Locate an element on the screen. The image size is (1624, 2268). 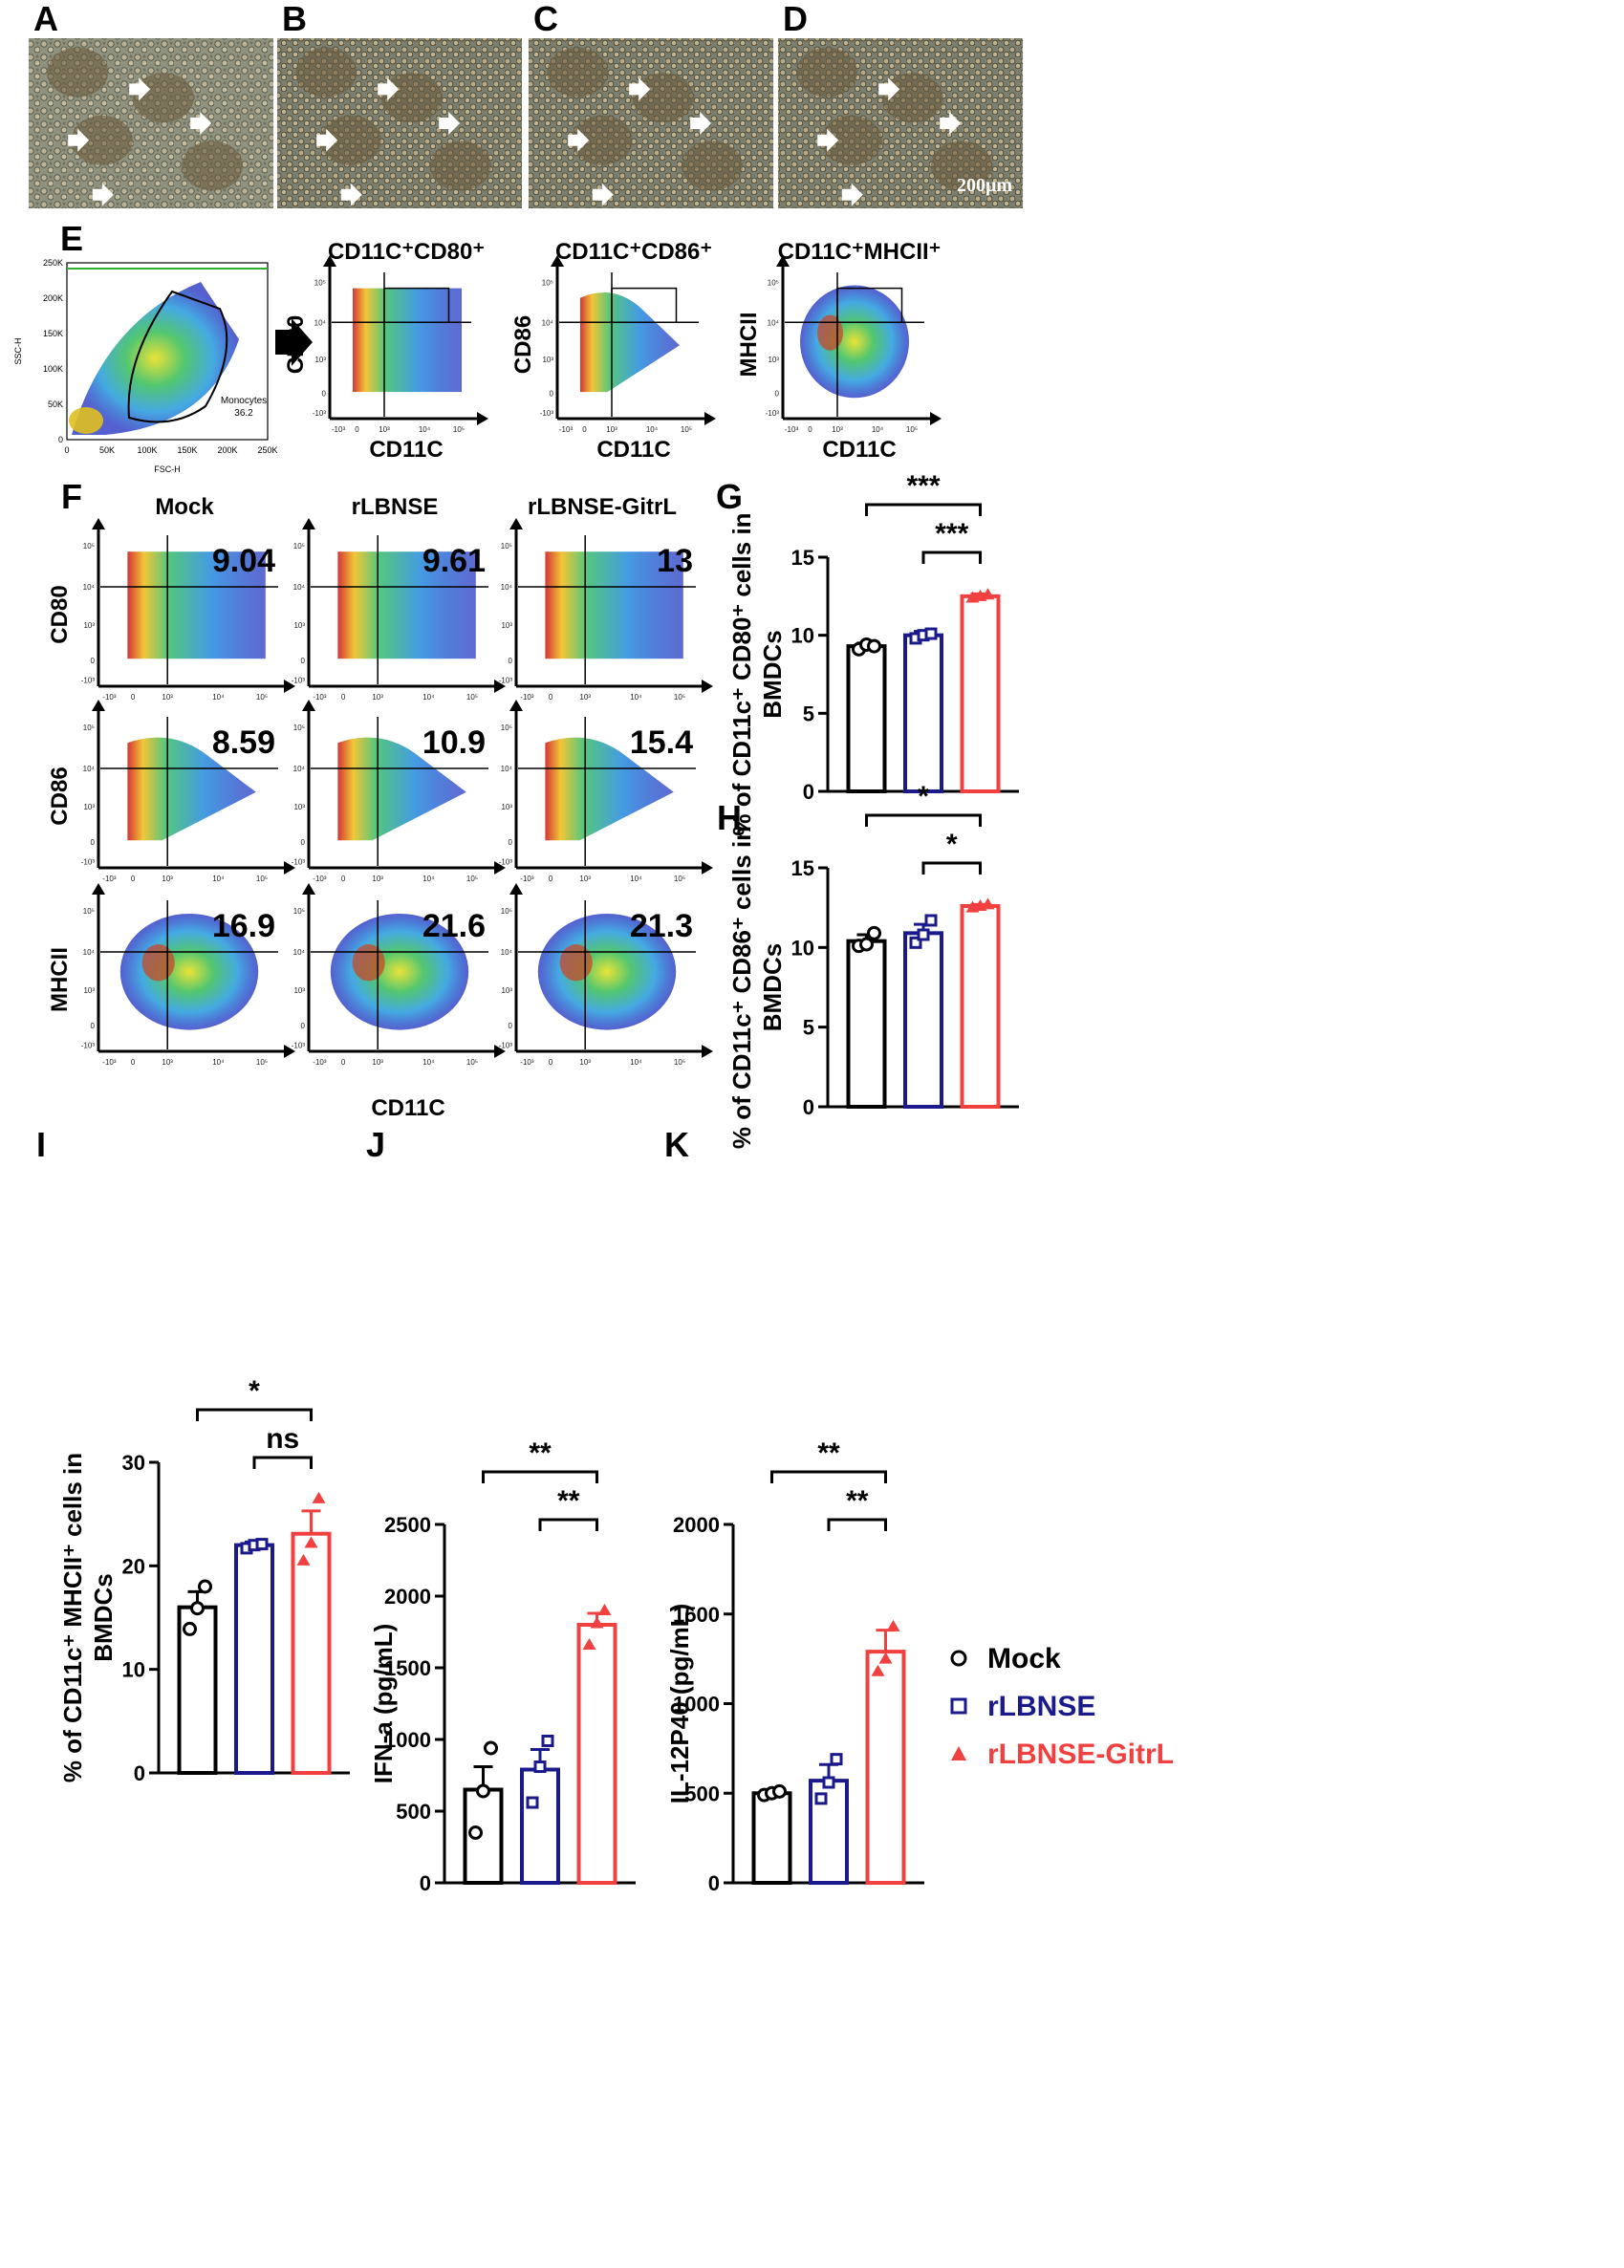
y-axis-label: % of CD11c⁺ CD86⁺ cells inBMDCs is located at coordinates (757, 988).